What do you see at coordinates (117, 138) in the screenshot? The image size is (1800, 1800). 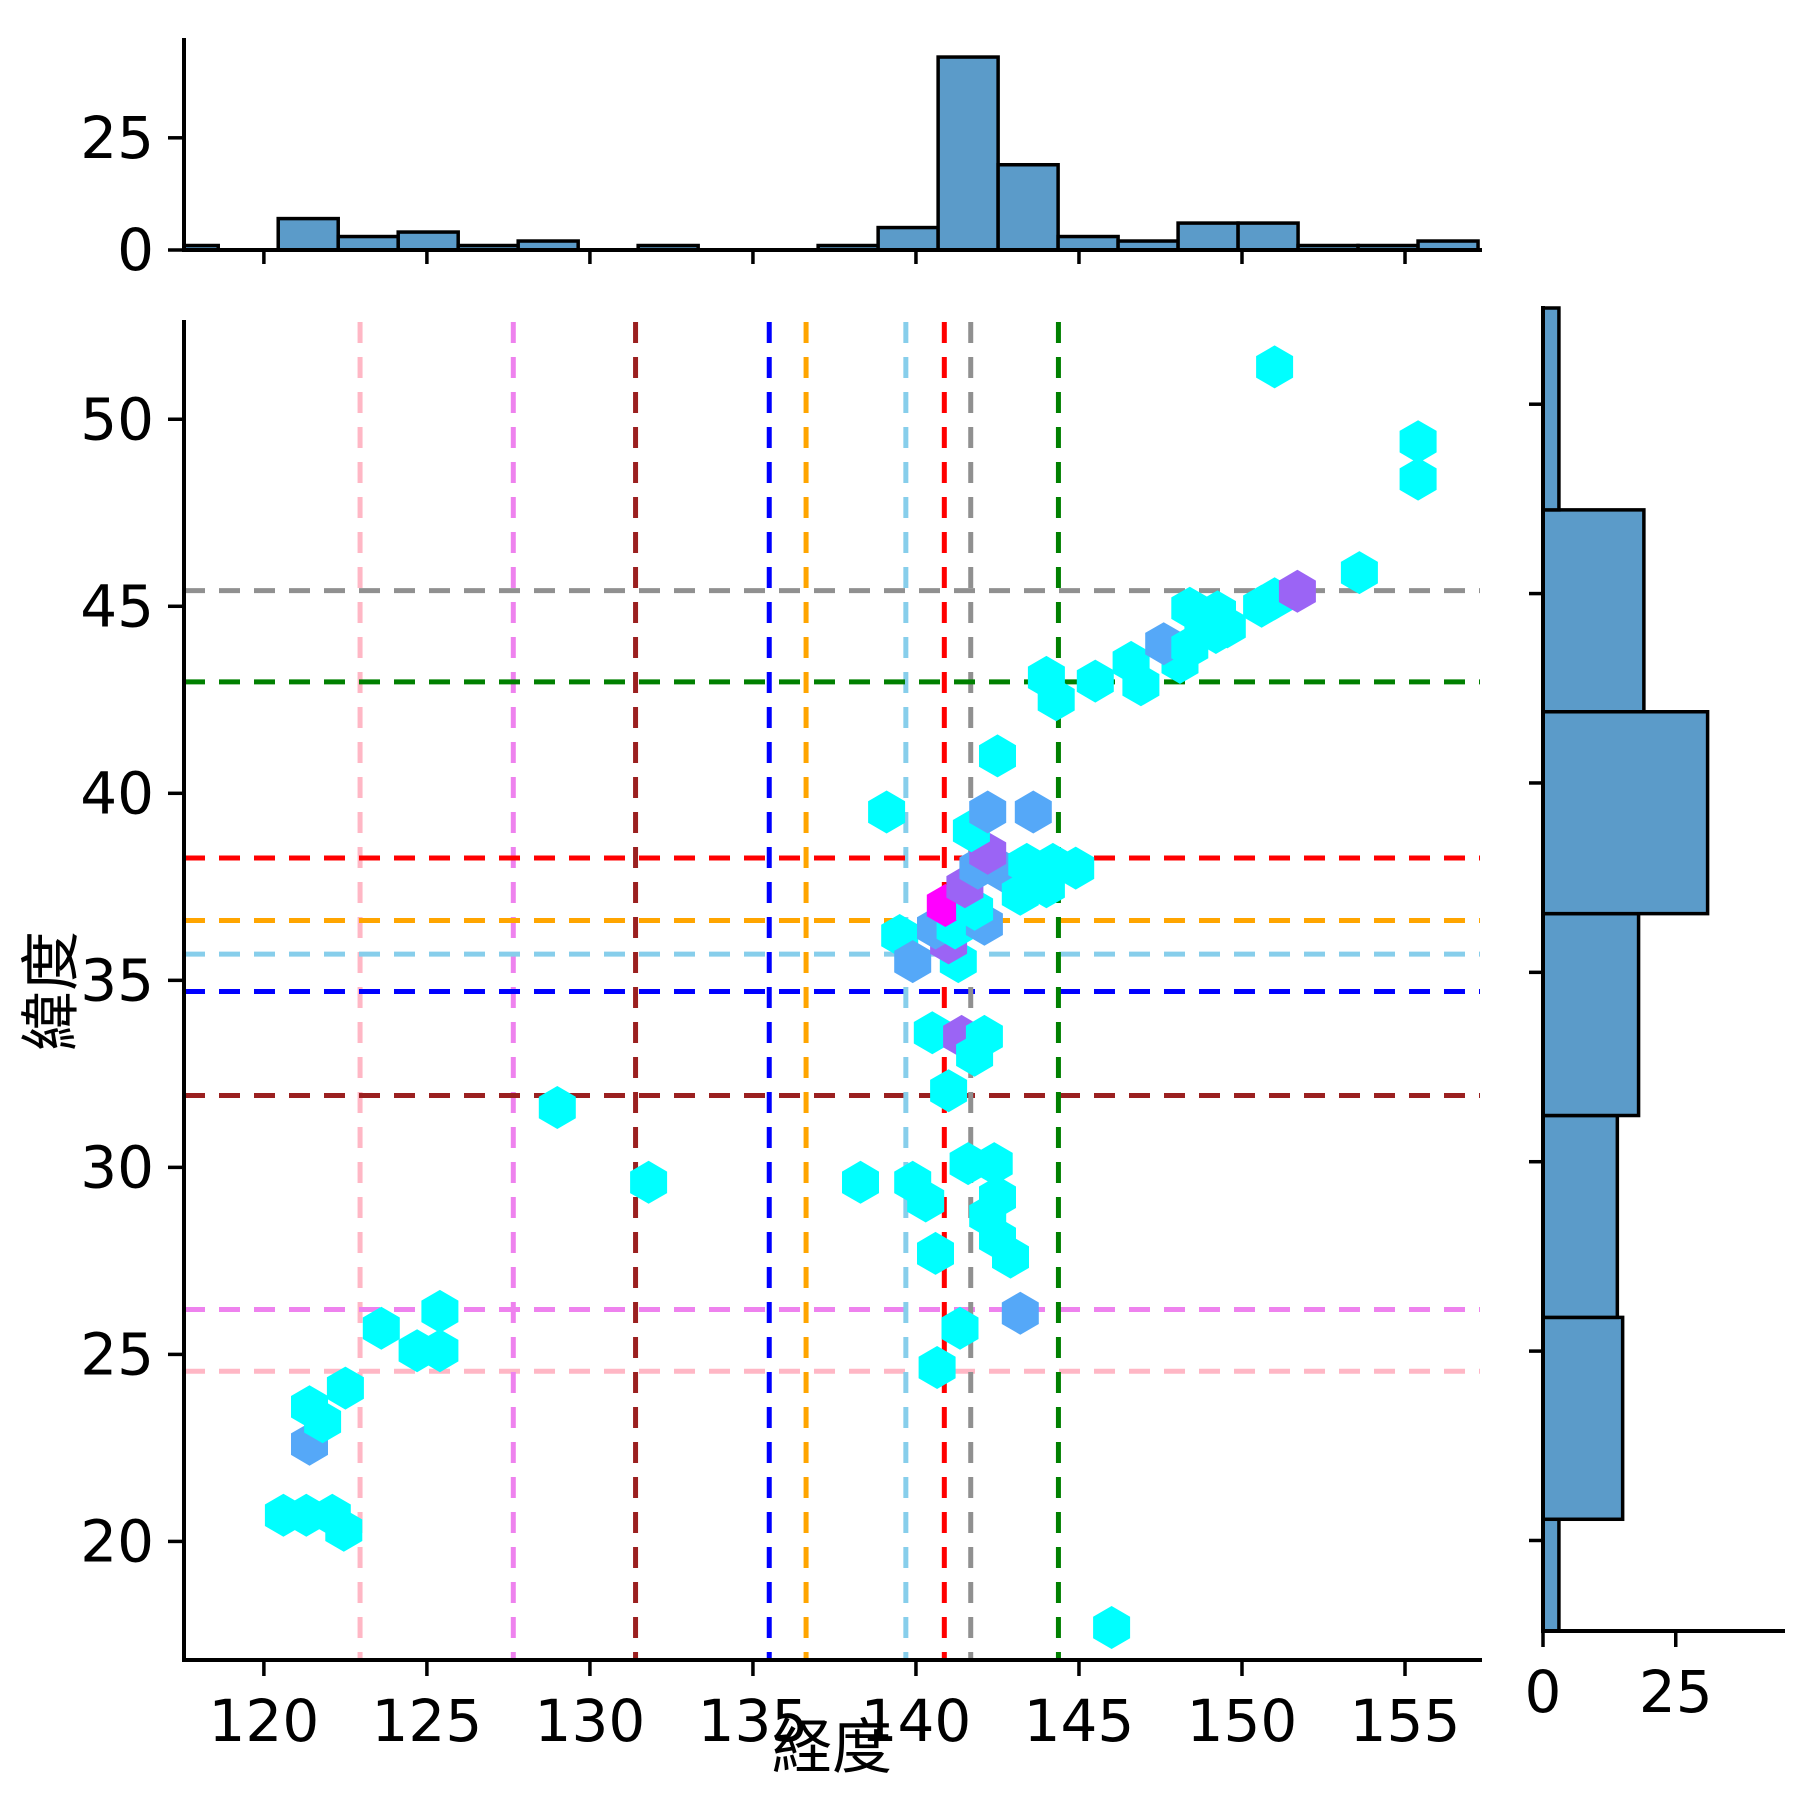 I see `top-hist-y-tick-label: 25` at bounding box center [117, 138].